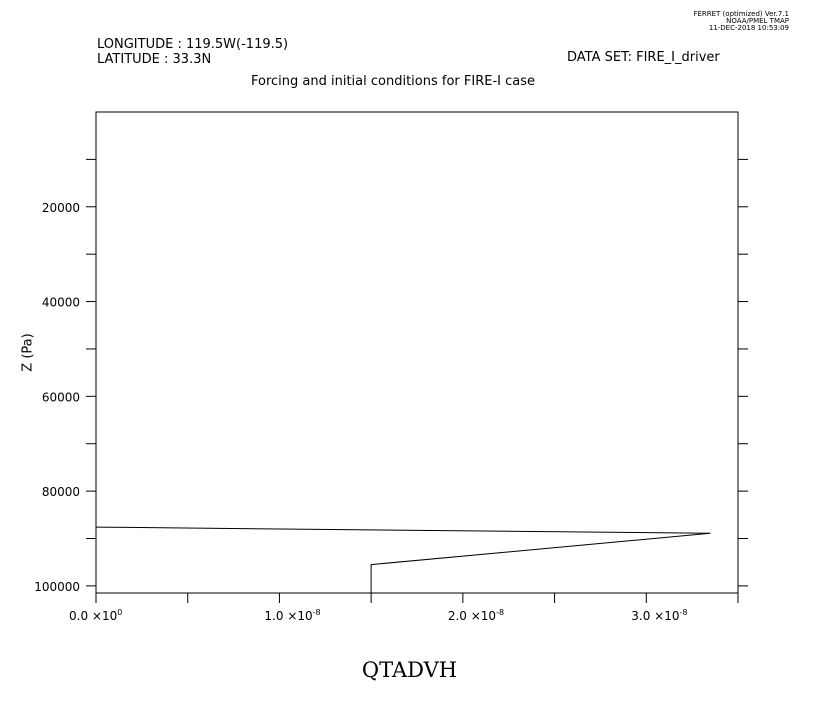 This screenshot has height=707, width=819. What do you see at coordinates (292, 615) in the screenshot?
I see `x-tick-label: 1.0 ×10⁻⁸` at bounding box center [292, 615].